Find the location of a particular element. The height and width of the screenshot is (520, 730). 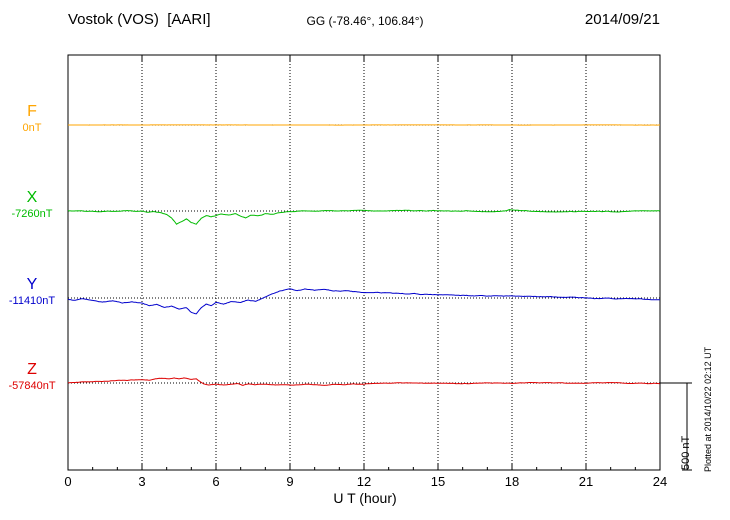

channel-baseline-value: -7260nT is located at coordinates (32, 214).